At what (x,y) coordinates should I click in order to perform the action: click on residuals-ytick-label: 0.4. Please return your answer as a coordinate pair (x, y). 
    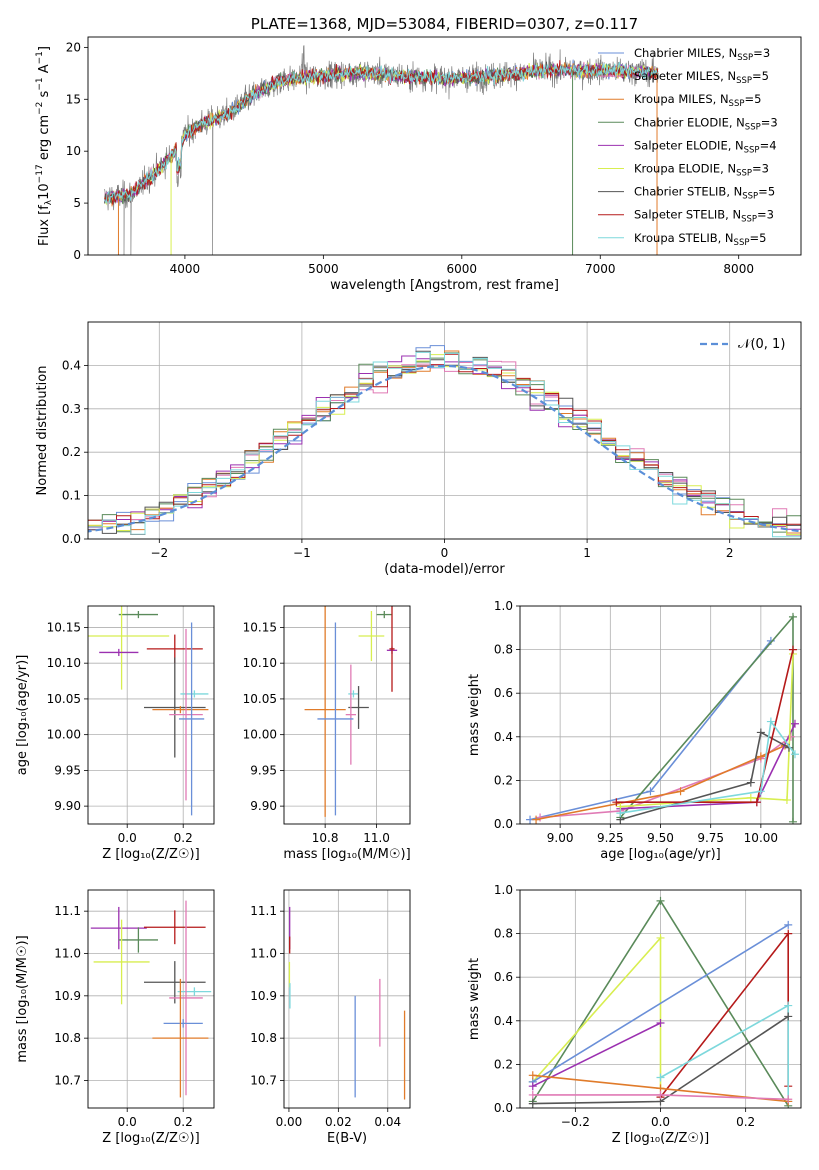
    Looking at the image, I should click on (71, 365).